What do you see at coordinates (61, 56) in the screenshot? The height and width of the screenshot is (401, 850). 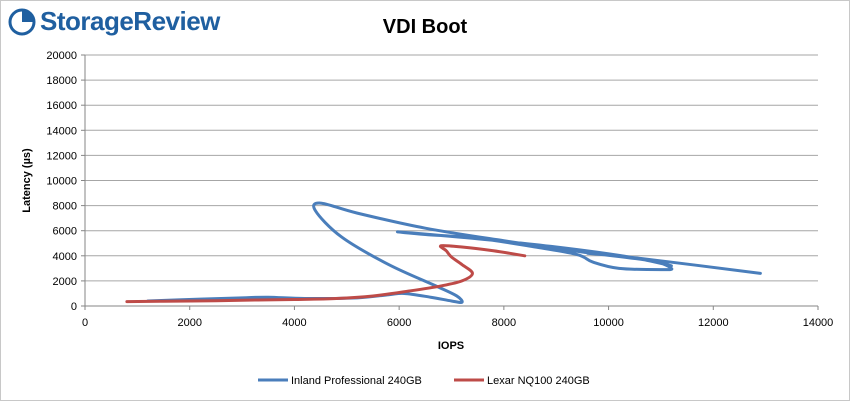 I see `y-tick-label: 20000` at bounding box center [61, 56].